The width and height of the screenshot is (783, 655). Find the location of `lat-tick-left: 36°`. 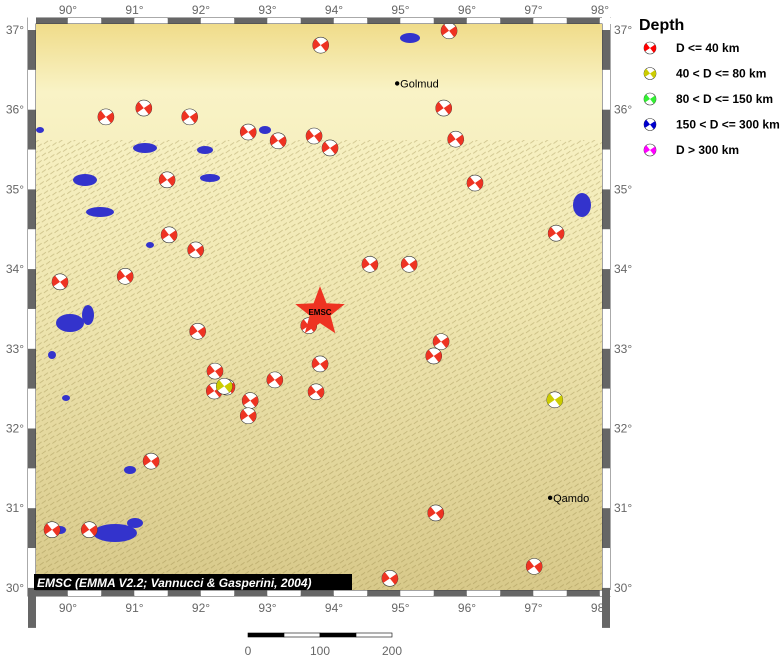

lat-tick-left: 36° is located at coordinates (15, 110).